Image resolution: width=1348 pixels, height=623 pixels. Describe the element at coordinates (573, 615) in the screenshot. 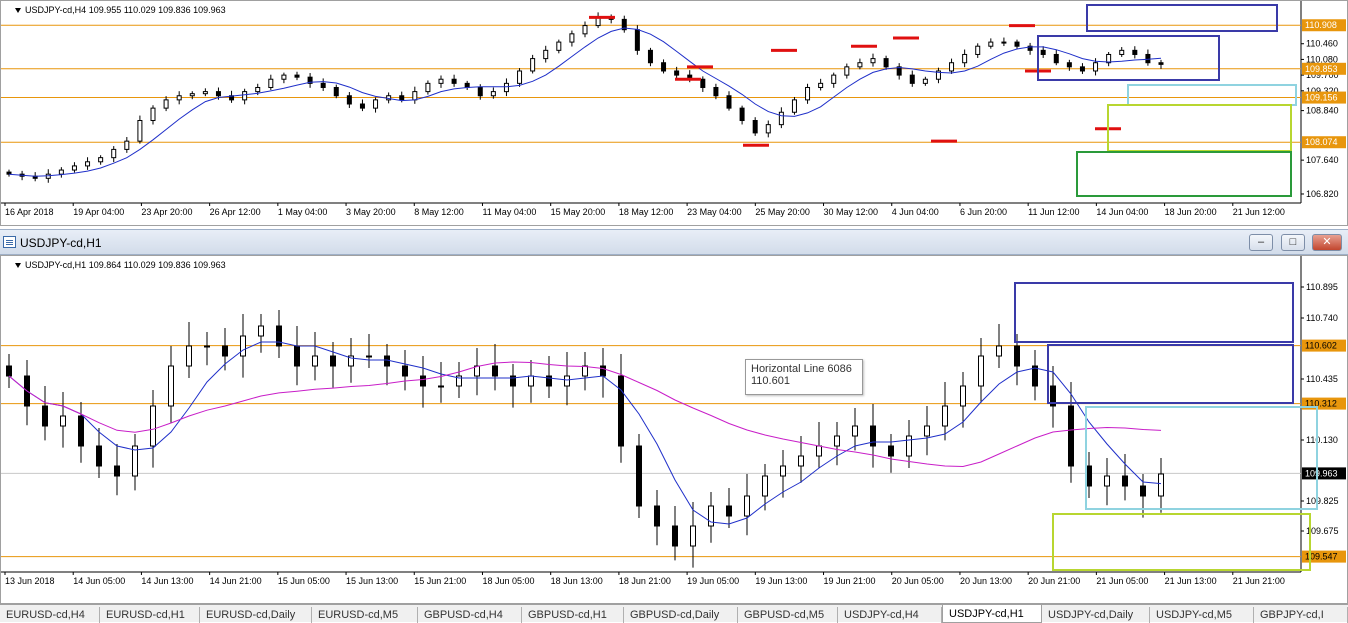

I see `tab-gbpusd-cd-h1: GBPUSD-cd,H1` at that location.